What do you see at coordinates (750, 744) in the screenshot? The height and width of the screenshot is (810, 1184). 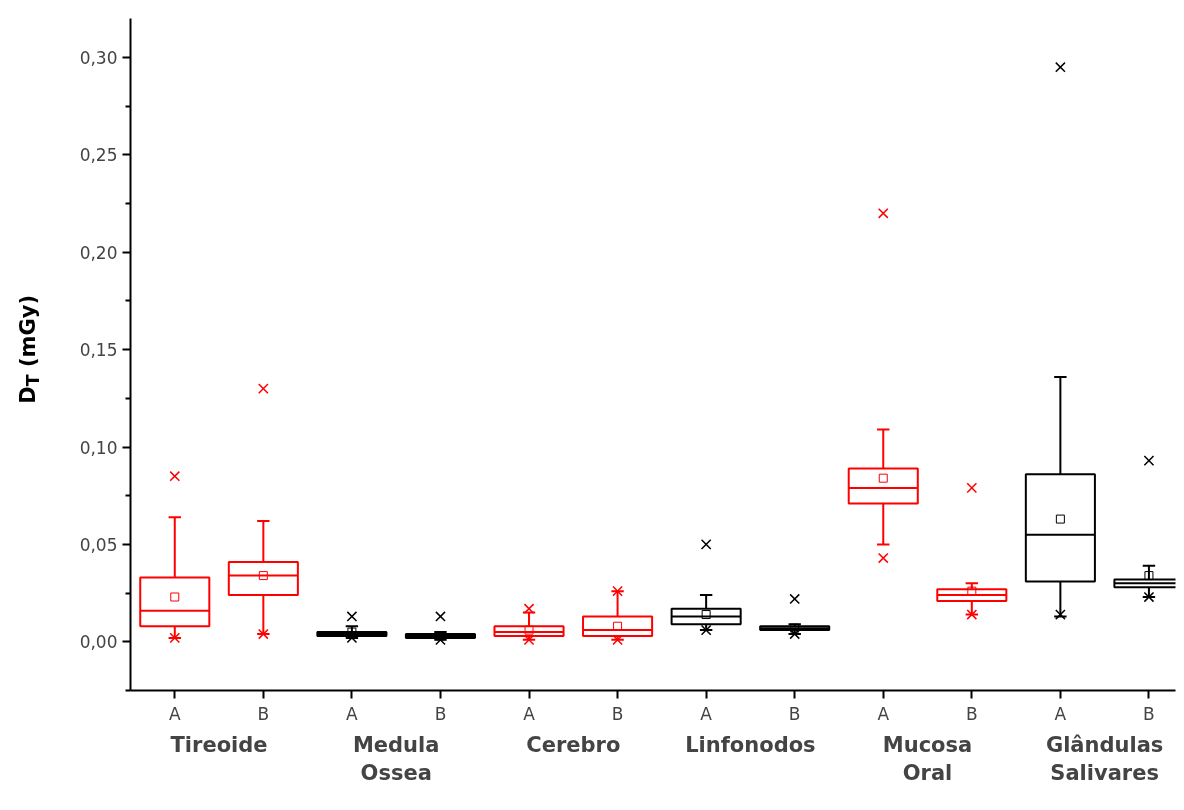 I see `text: Linfonodos` at bounding box center [750, 744].